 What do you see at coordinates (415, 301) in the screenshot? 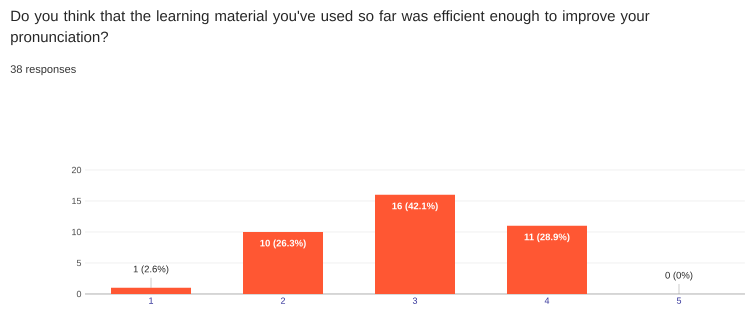
I see `x-tick-label: 3` at bounding box center [415, 301].